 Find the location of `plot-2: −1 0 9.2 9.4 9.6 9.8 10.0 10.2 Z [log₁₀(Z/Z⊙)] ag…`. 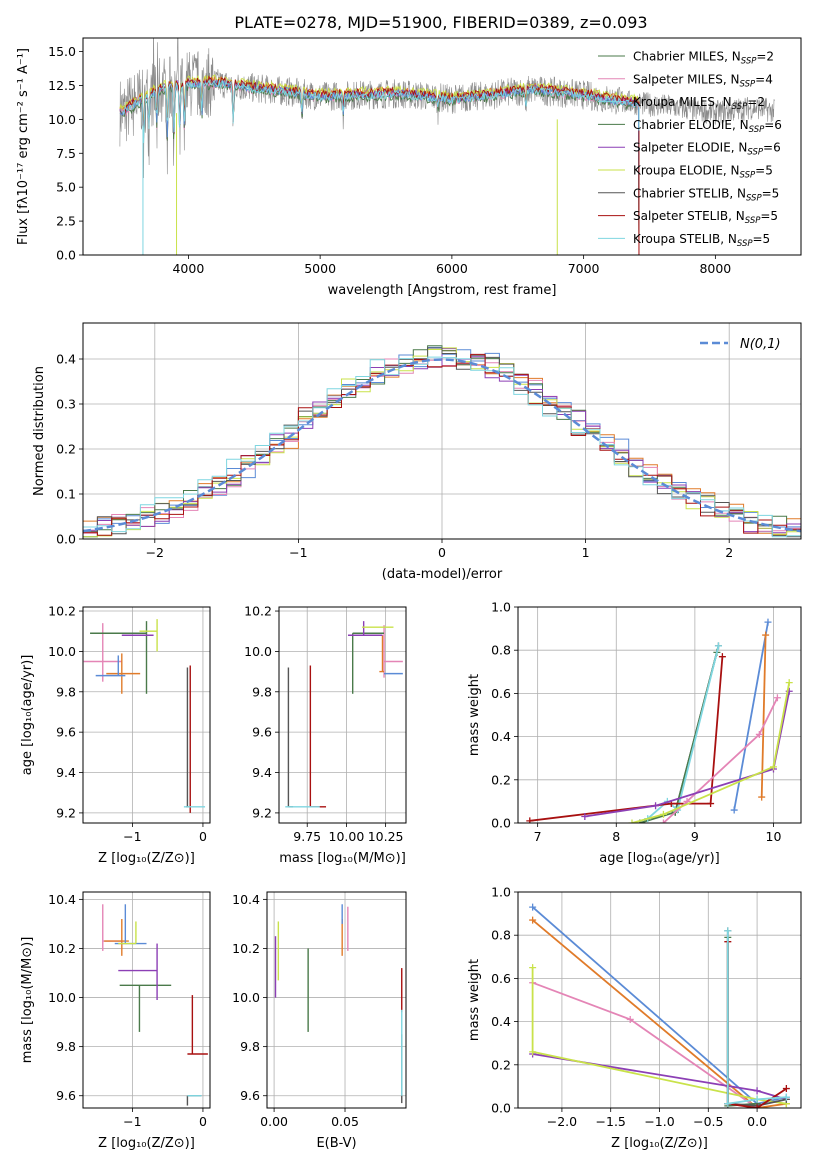

plot-2: −1 0 9.2 9.4 9.6 9.8 10.0 10.2 Z [log₁₀(Z/Z⊙)] ag… is located at coordinates (115, 735).